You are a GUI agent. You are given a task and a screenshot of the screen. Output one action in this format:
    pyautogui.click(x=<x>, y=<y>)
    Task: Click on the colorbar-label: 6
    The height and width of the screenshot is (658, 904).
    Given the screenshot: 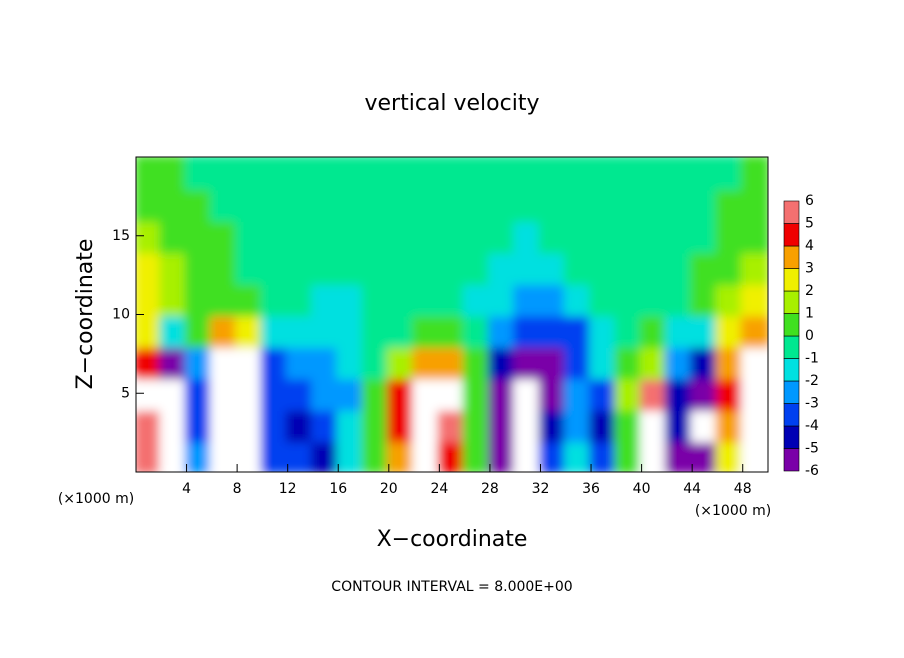 What is the action you would take?
    pyautogui.click(x=809, y=201)
    